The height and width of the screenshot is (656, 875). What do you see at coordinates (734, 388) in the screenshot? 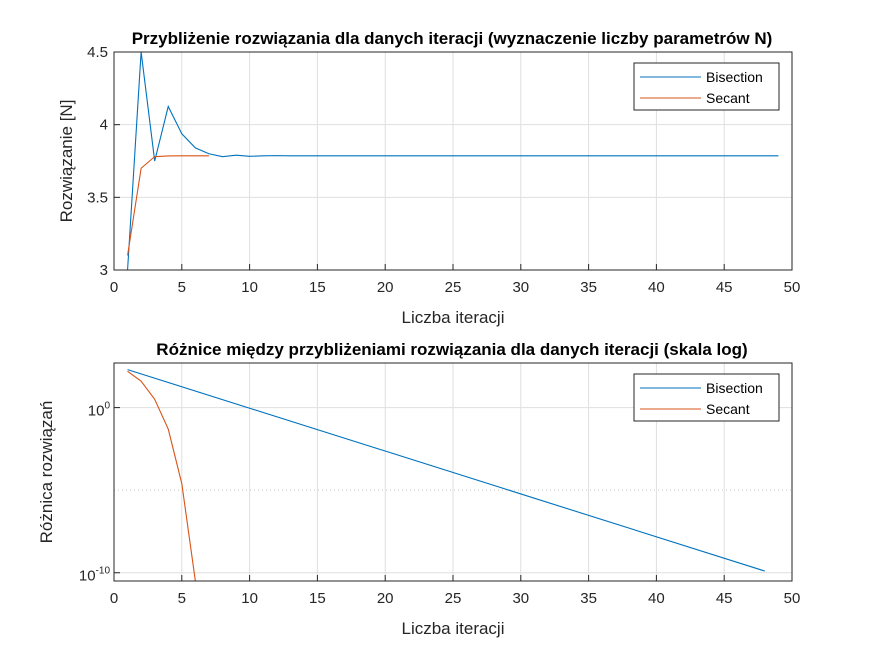
I see `bottom-legend-label-bisection: Bisection` at bounding box center [734, 388].